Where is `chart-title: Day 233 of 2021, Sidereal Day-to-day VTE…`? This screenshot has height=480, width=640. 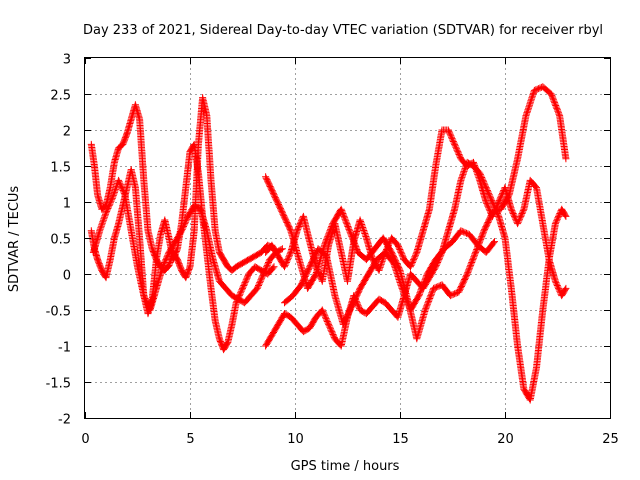
chart-title: Day 233 of 2021, Sidereal Day-to-day VTE… is located at coordinates (343, 30).